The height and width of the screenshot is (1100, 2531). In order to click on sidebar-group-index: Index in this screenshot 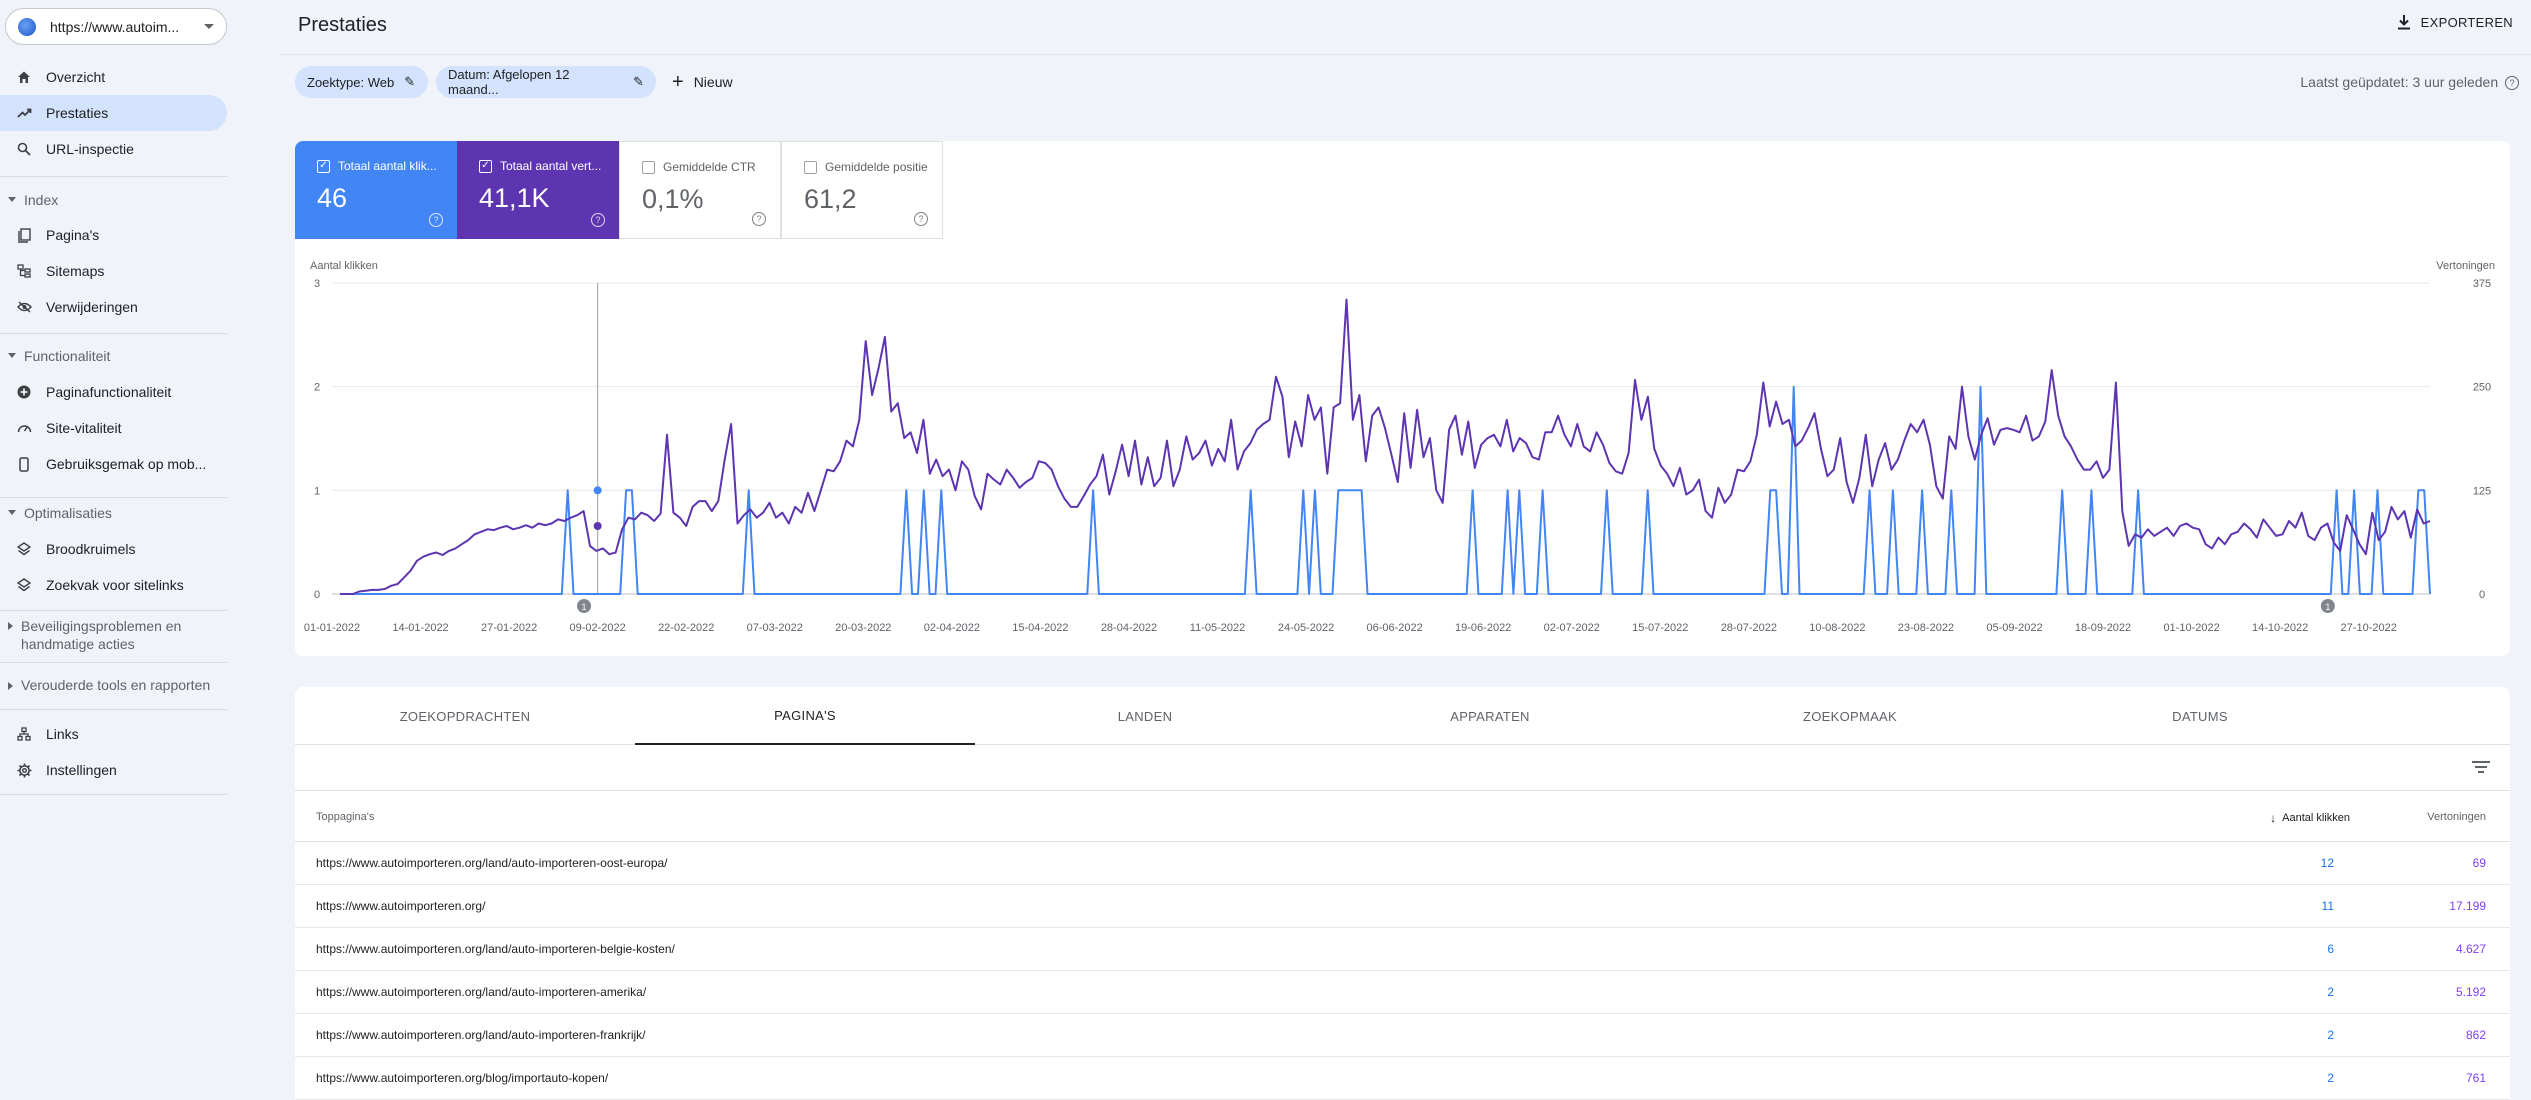, I will do `click(113, 200)`.